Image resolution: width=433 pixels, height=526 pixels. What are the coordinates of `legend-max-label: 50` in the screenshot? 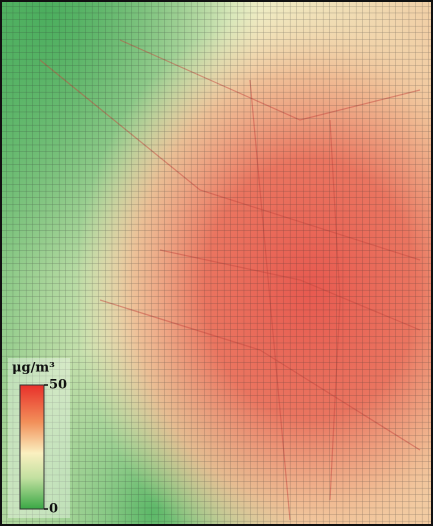 It's located at (58, 385).